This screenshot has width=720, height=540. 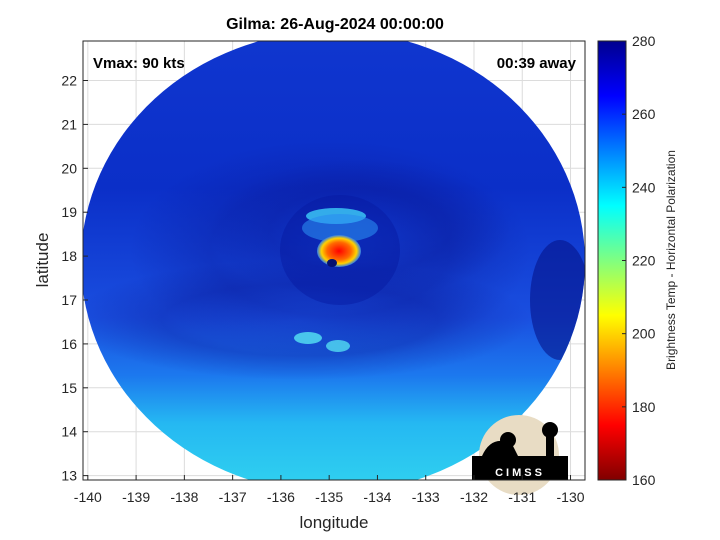 I want to click on x-tick-label: -132, so click(x=474, y=497).